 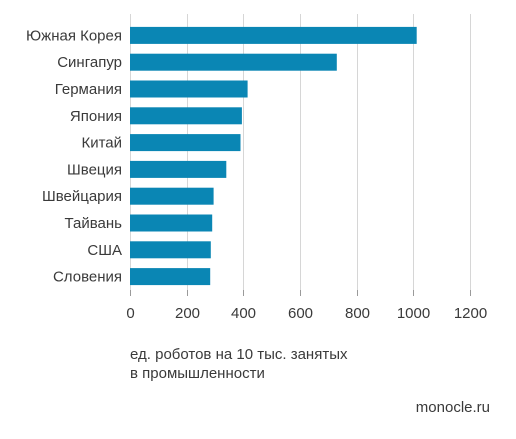 I want to click on x-axis-label-line: ед. роботов на 10 тыс. занятых, so click(x=239, y=354).